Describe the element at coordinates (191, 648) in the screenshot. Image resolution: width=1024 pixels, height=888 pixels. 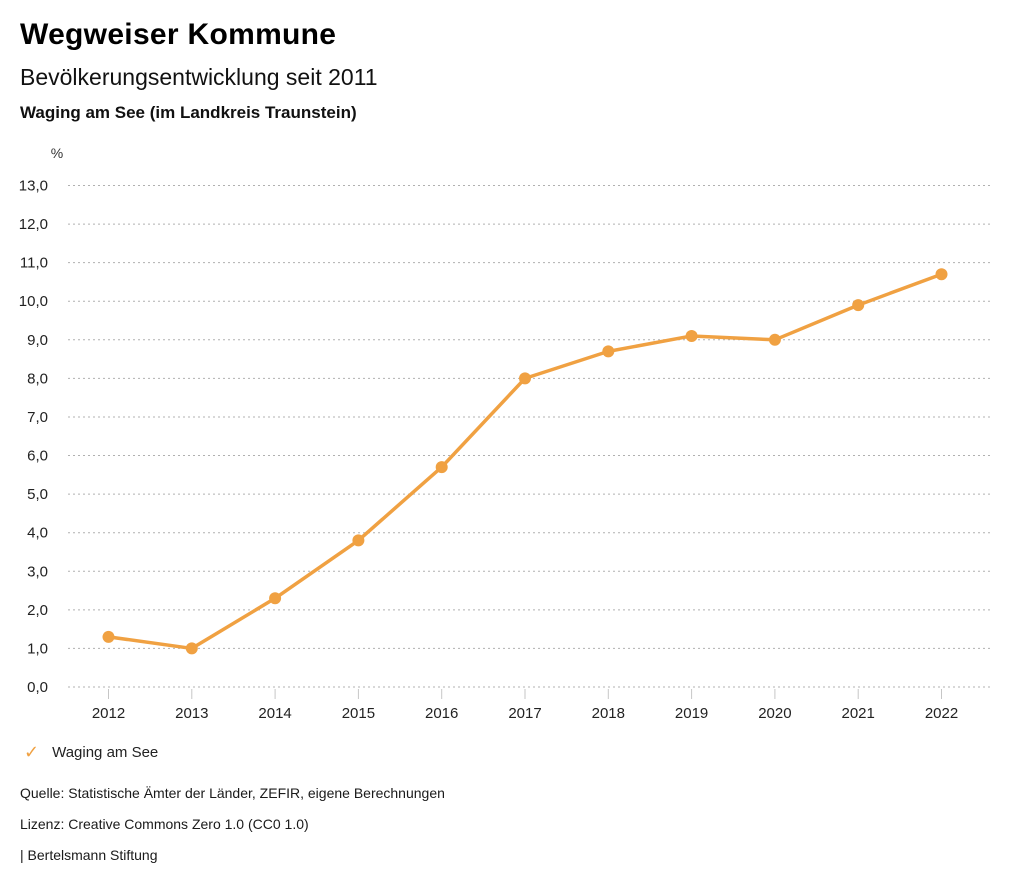
I see `data-point-2013` at that location.